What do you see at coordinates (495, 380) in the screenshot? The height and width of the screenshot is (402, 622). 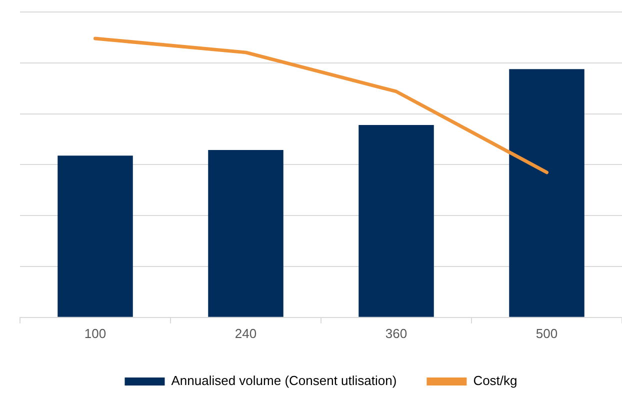 I see `legend-label: Cost/kg` at bounding box center [495, 380].